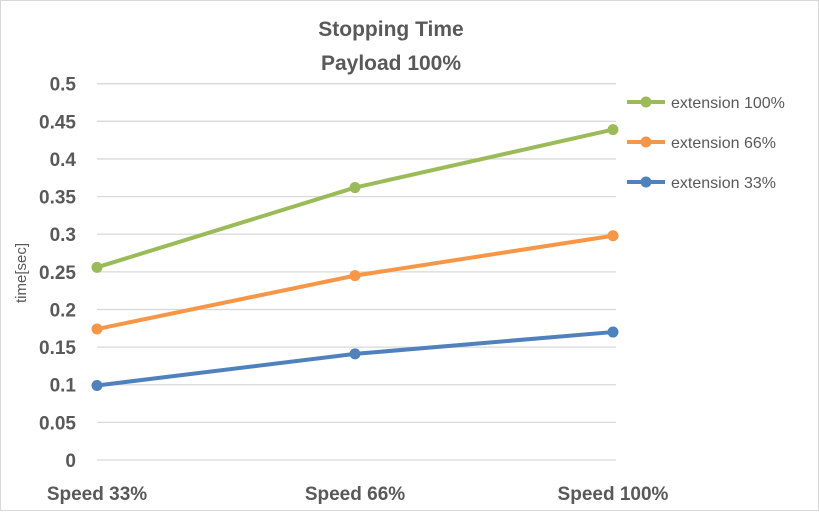  What do you see at coordinates (57, 122) in the screenshot?
I see `y-tick-label: 0.45` at bounding box center [57, 122].